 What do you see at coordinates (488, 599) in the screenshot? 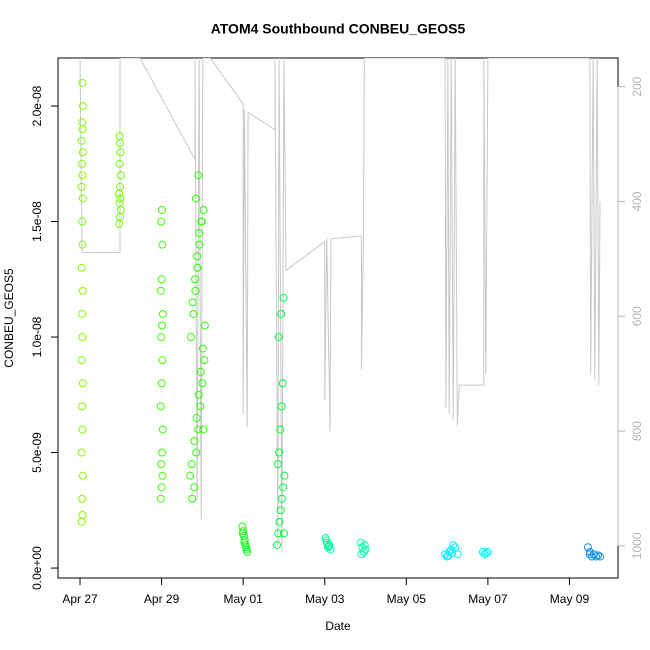
I see `x-tick-label: May 07` at bounding box center [488, 599].